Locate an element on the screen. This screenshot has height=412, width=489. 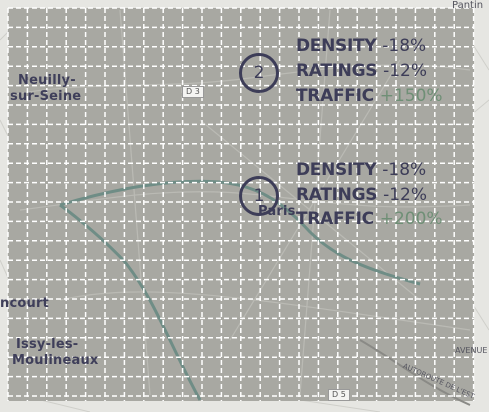
stat-value: +150% is located at coordinates (411, 96).